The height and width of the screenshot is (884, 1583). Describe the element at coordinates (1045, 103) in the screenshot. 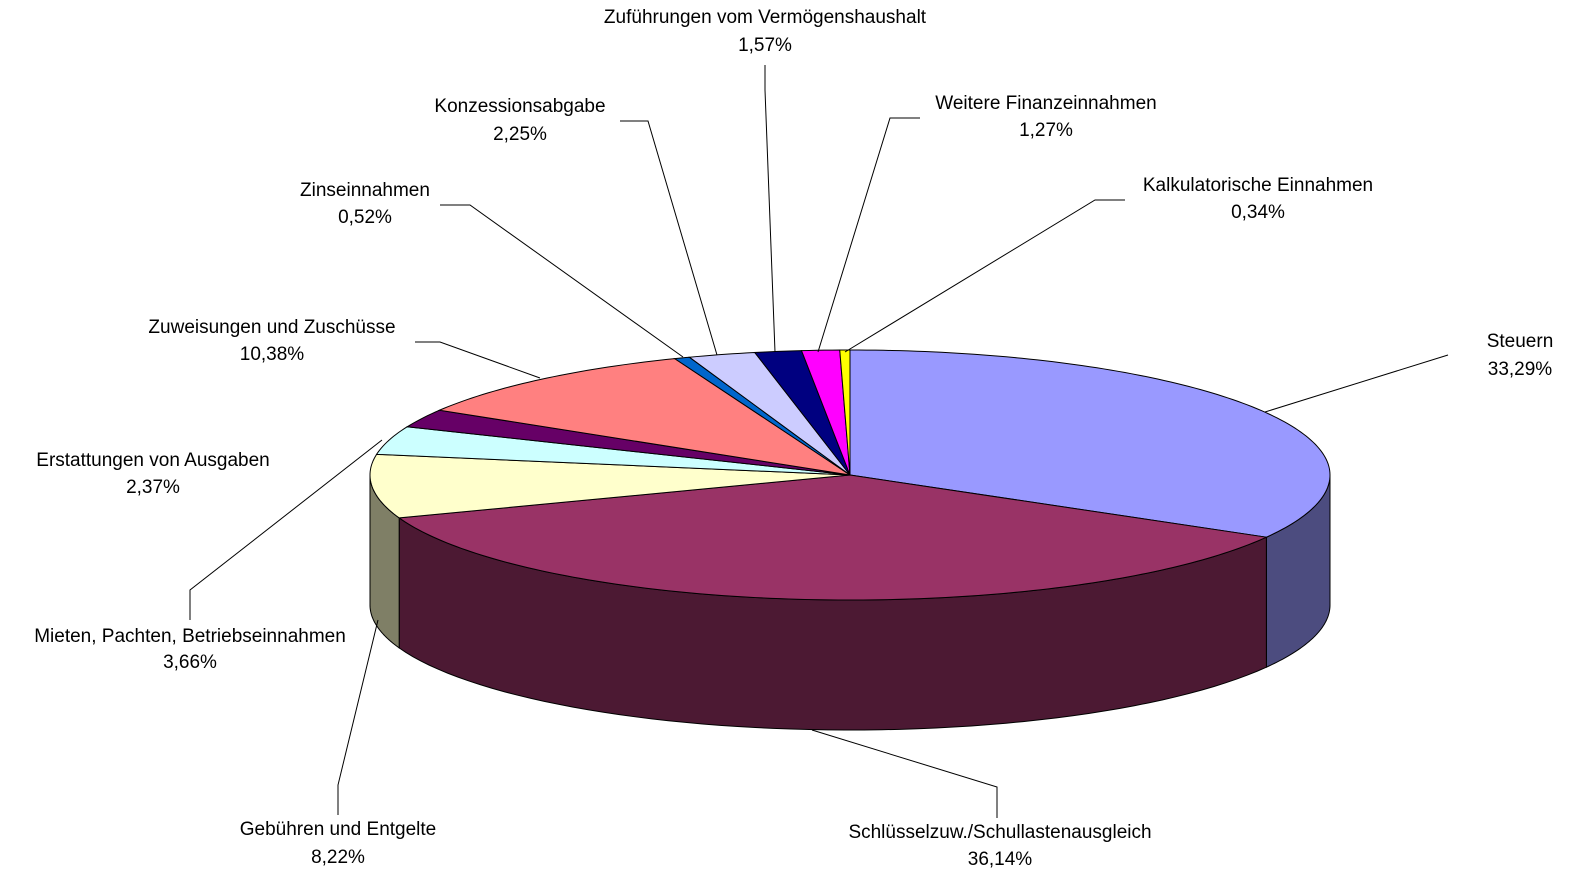

I see `slice-label: Weitere Finanzeinnahmen` at that location.